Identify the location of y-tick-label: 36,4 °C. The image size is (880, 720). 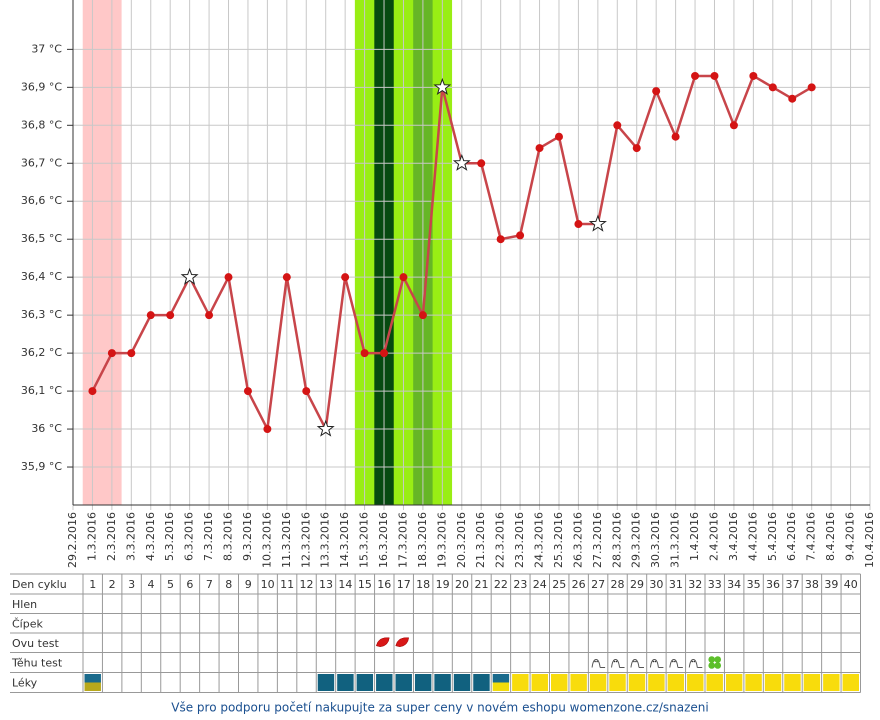
(41, 276).